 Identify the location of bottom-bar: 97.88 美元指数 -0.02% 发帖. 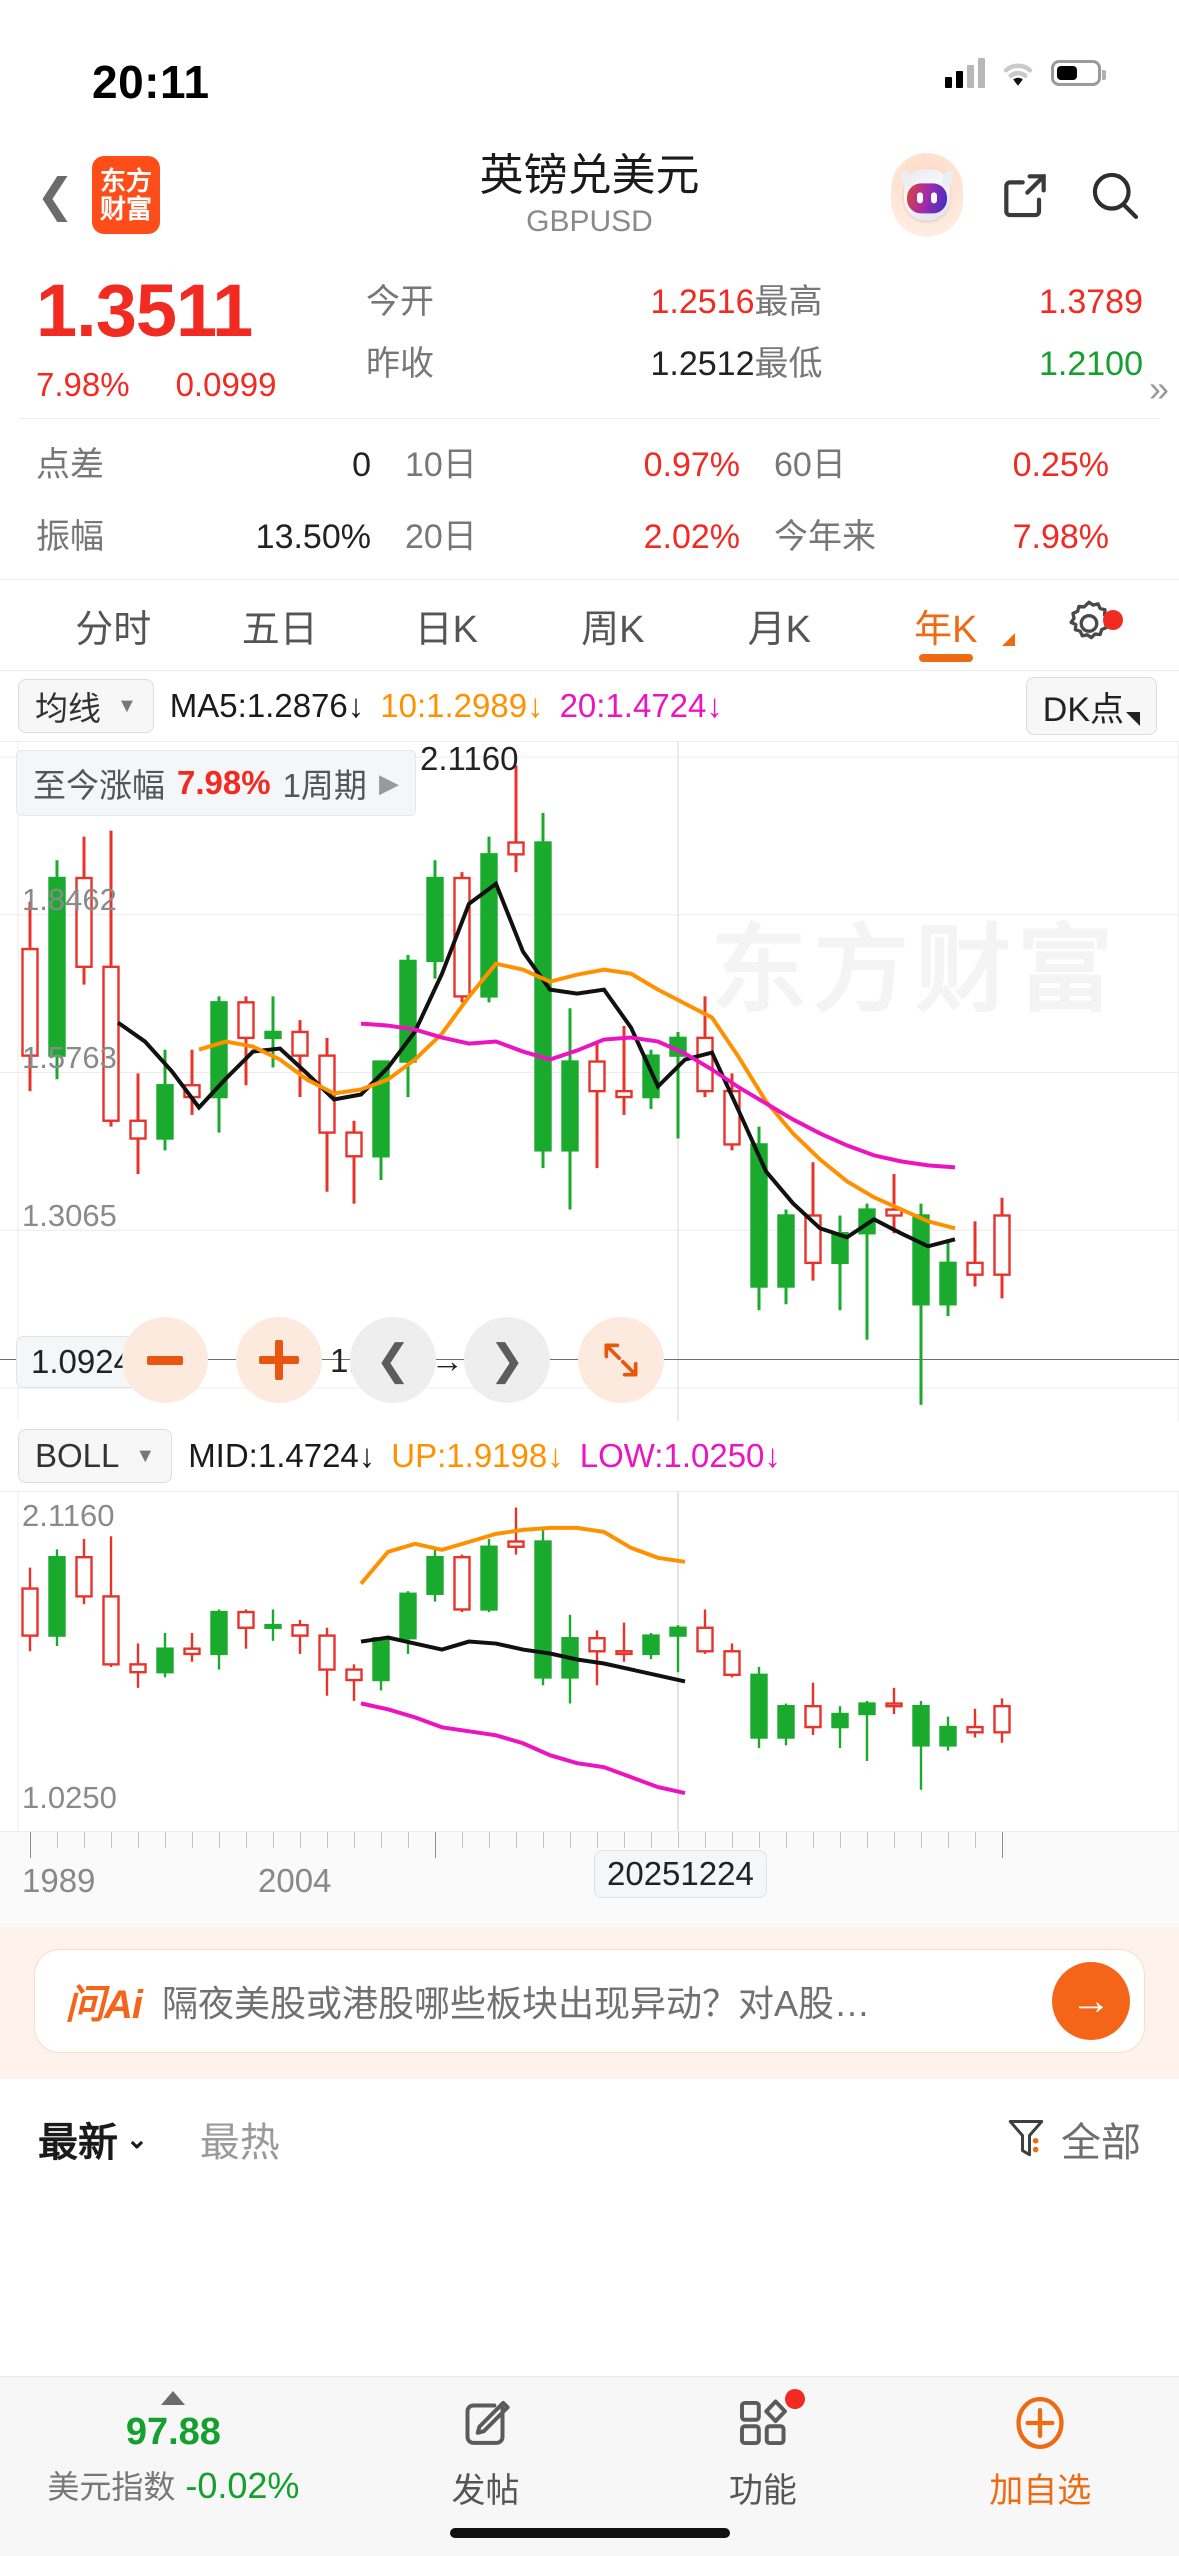
(589, 2466).